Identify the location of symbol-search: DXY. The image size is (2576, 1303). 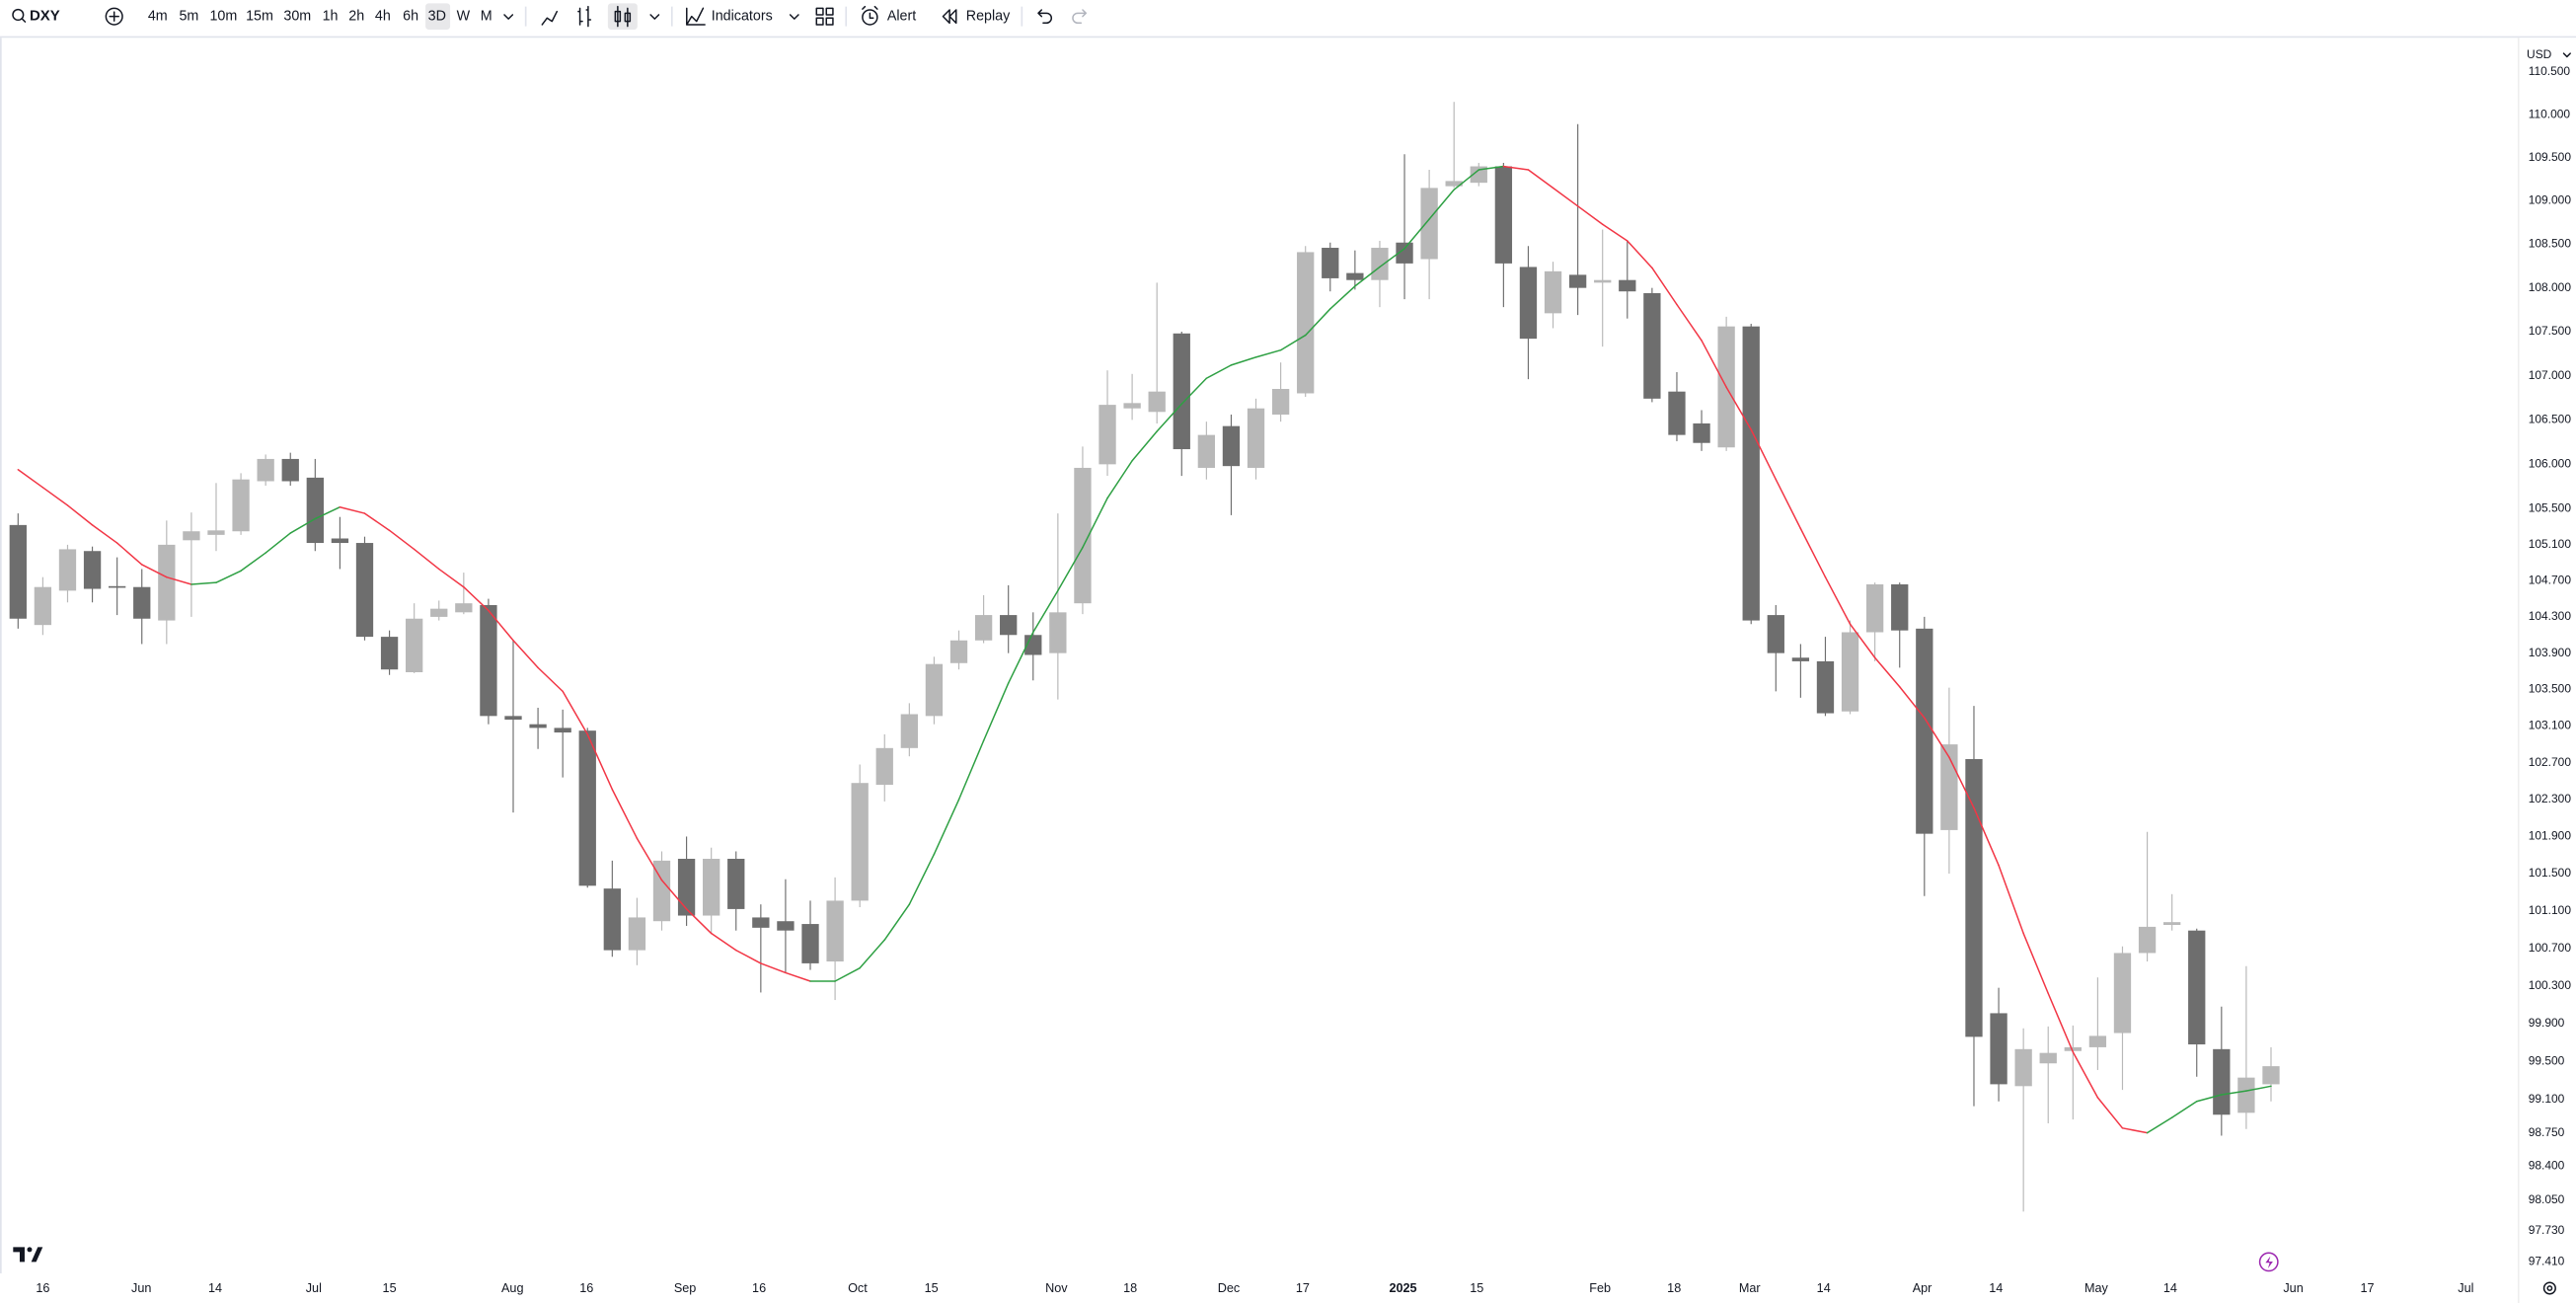
(36, 16).